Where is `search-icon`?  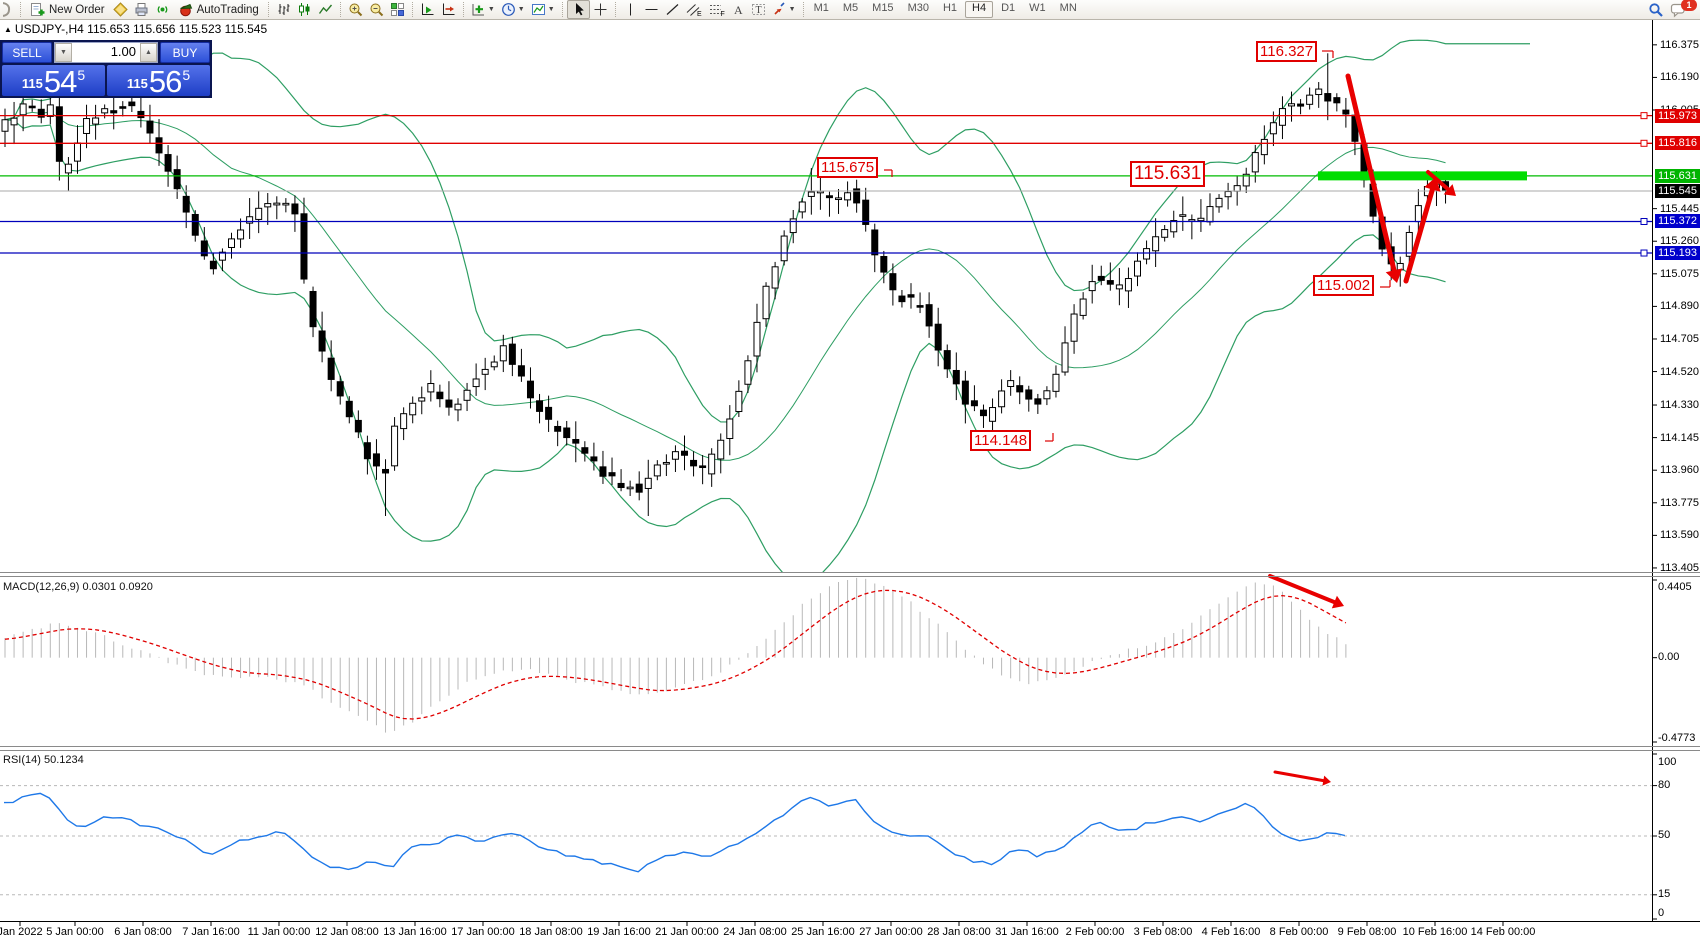
search-icon is located at coordinates (1656, 9).